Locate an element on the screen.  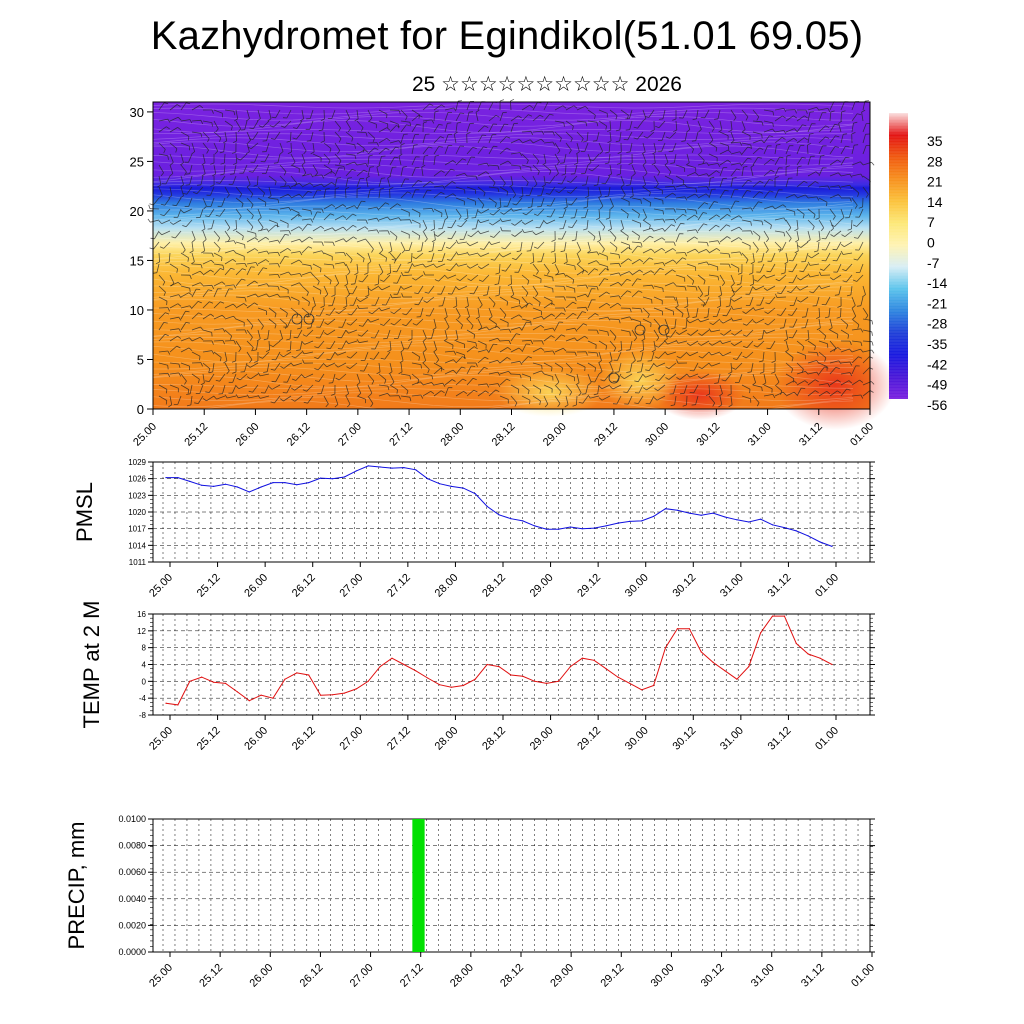
x-tick-label: 31.12 is located at coordinates (780, 586).